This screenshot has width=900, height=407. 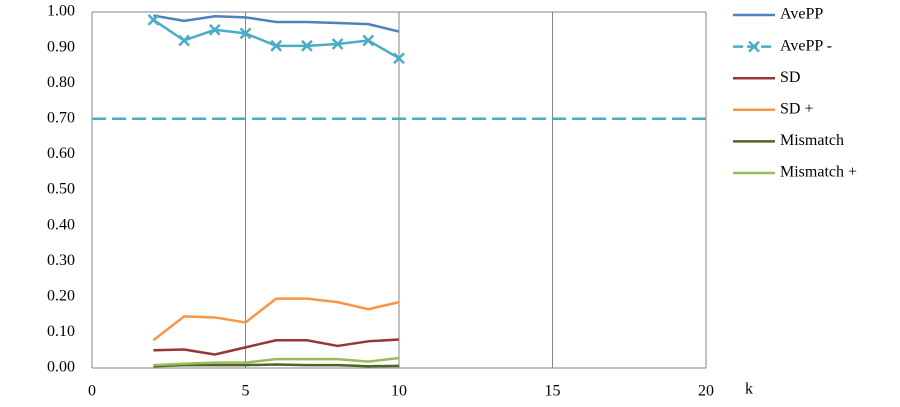 What do you see at coordinates (553, 391) in the screenshot?
I see `x-tick-label: 15` at bounding box center [553, 391].